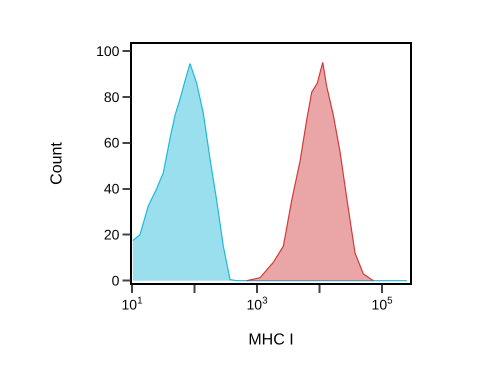  Describe the element at coordinates (112, 234) in the screenshot. I see `y-tick-label: 20` at that location.